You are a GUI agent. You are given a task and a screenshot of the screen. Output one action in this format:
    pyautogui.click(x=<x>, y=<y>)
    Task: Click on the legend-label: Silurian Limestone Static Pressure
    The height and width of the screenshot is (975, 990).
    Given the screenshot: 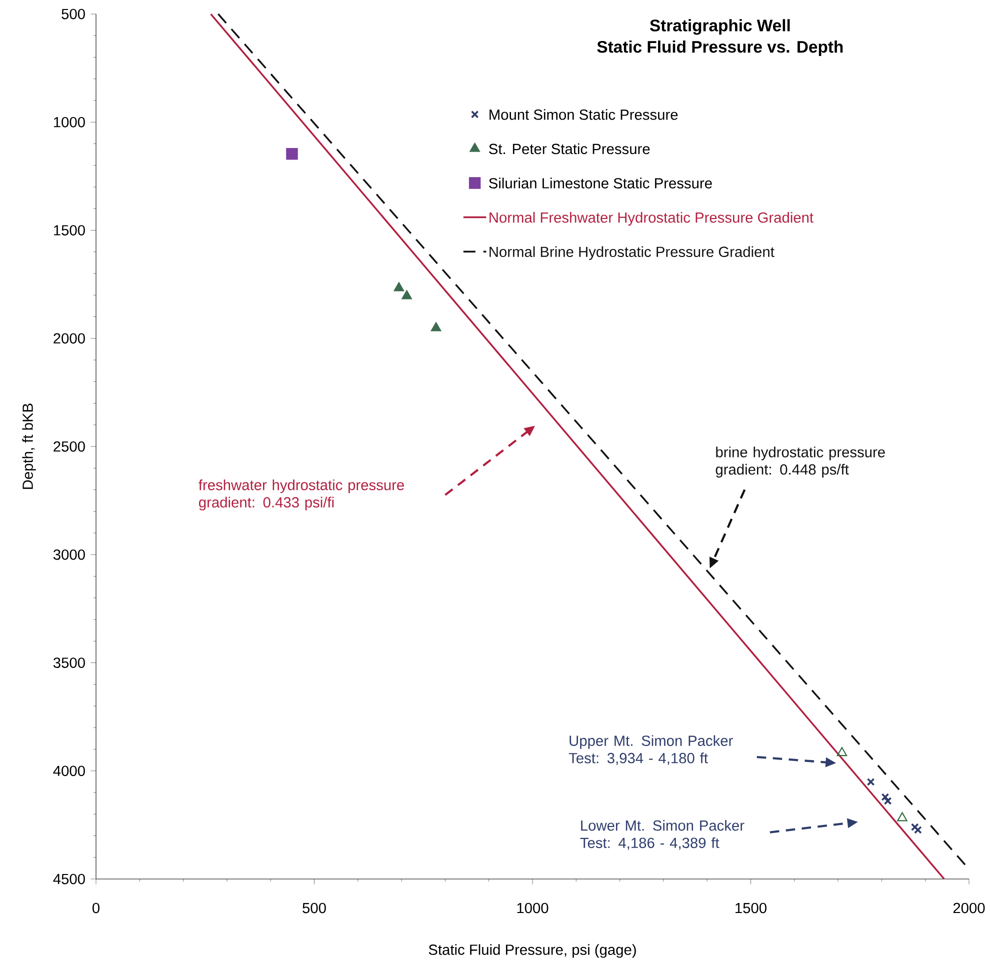 What is the action you would take?
    pyautogui.click(x=600, y=183)
    